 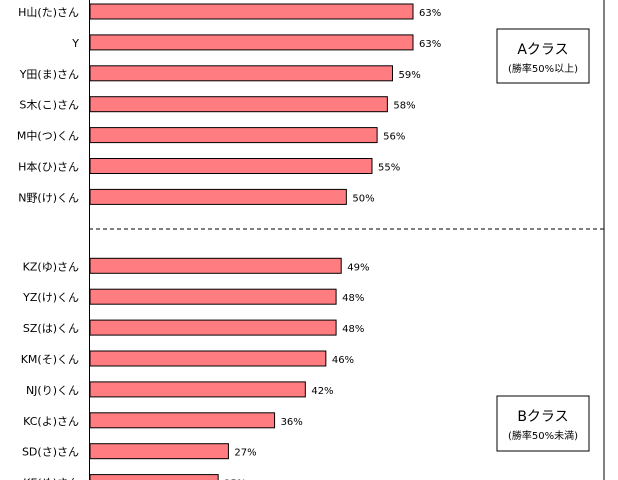 I want to click on category-label-7: KZ(ゆ)さん, so click(x=51, y=266).